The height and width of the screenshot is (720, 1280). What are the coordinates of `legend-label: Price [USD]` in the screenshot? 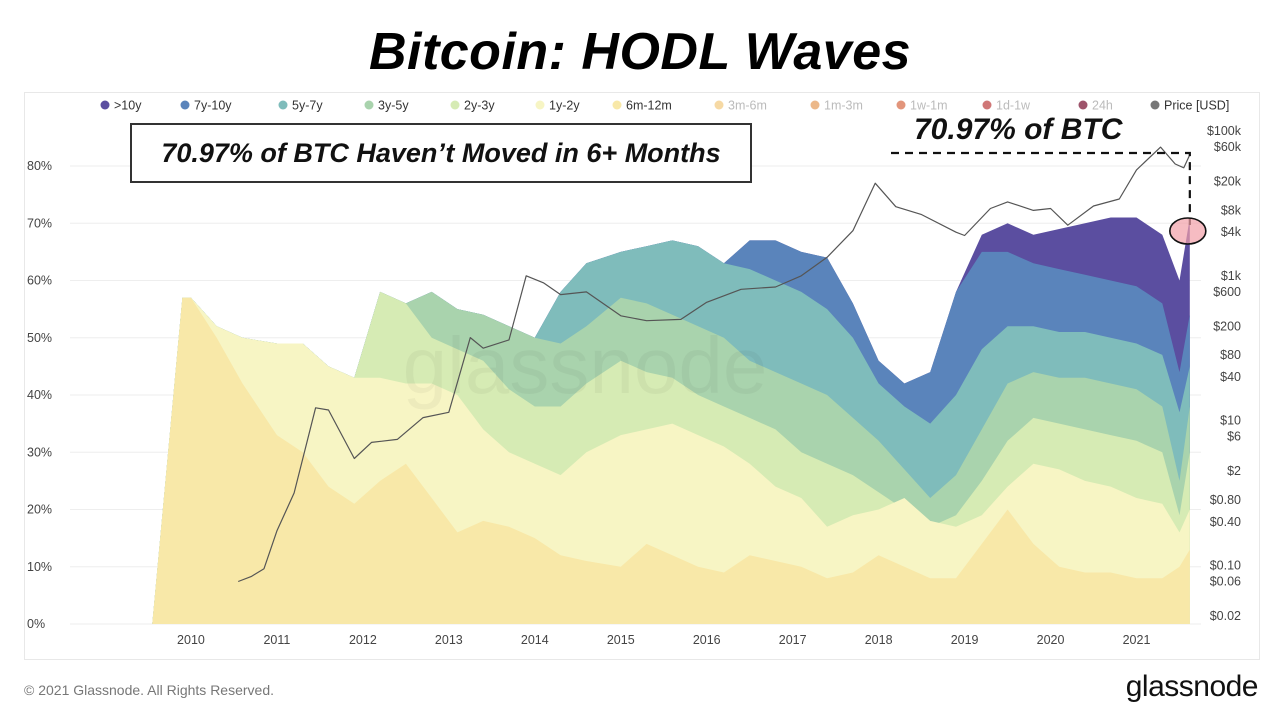 It's located at (1196, 106).